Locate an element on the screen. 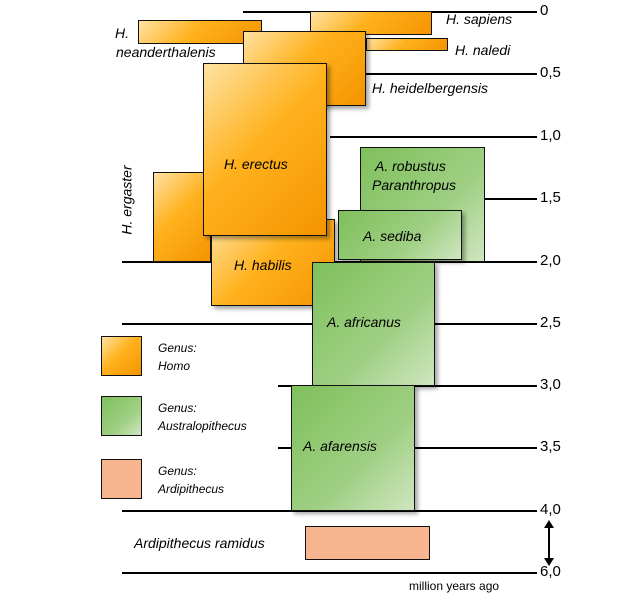 This screenshot has width=635, height=596. label-h-neanderthalensis-2: neanderthalenis is located at coordinates (166, 52).